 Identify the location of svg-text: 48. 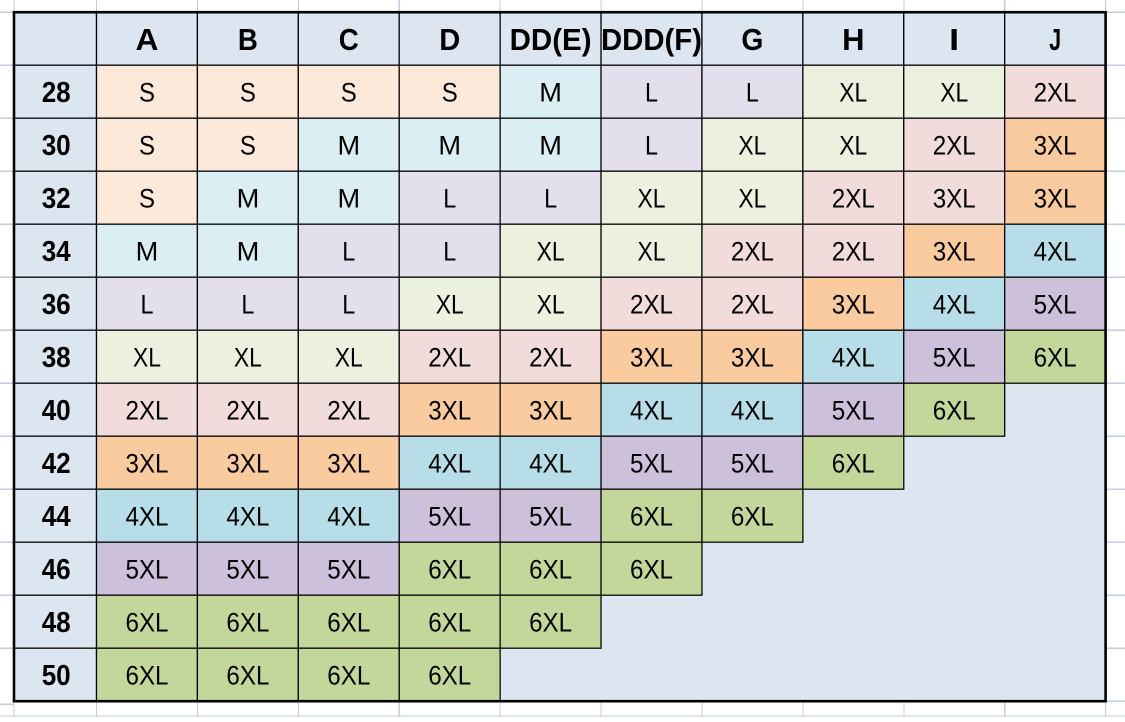
(56, 623).